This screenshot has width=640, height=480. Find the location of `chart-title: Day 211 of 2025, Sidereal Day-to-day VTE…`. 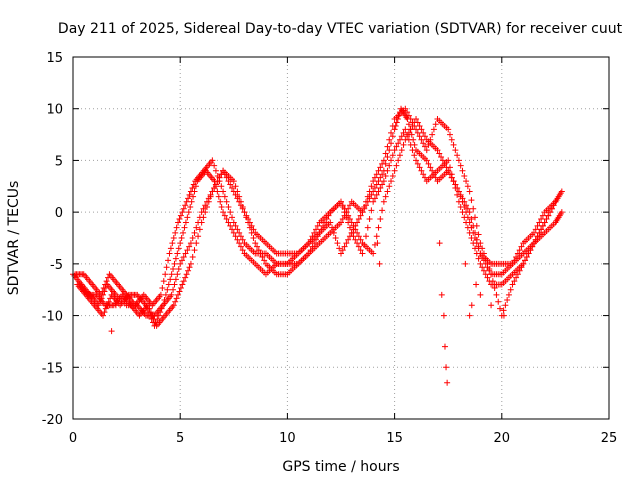

chart-title: Day 211 of 2025, Sidereal Day-to-day VTE… is located at coordinates (340, 29).